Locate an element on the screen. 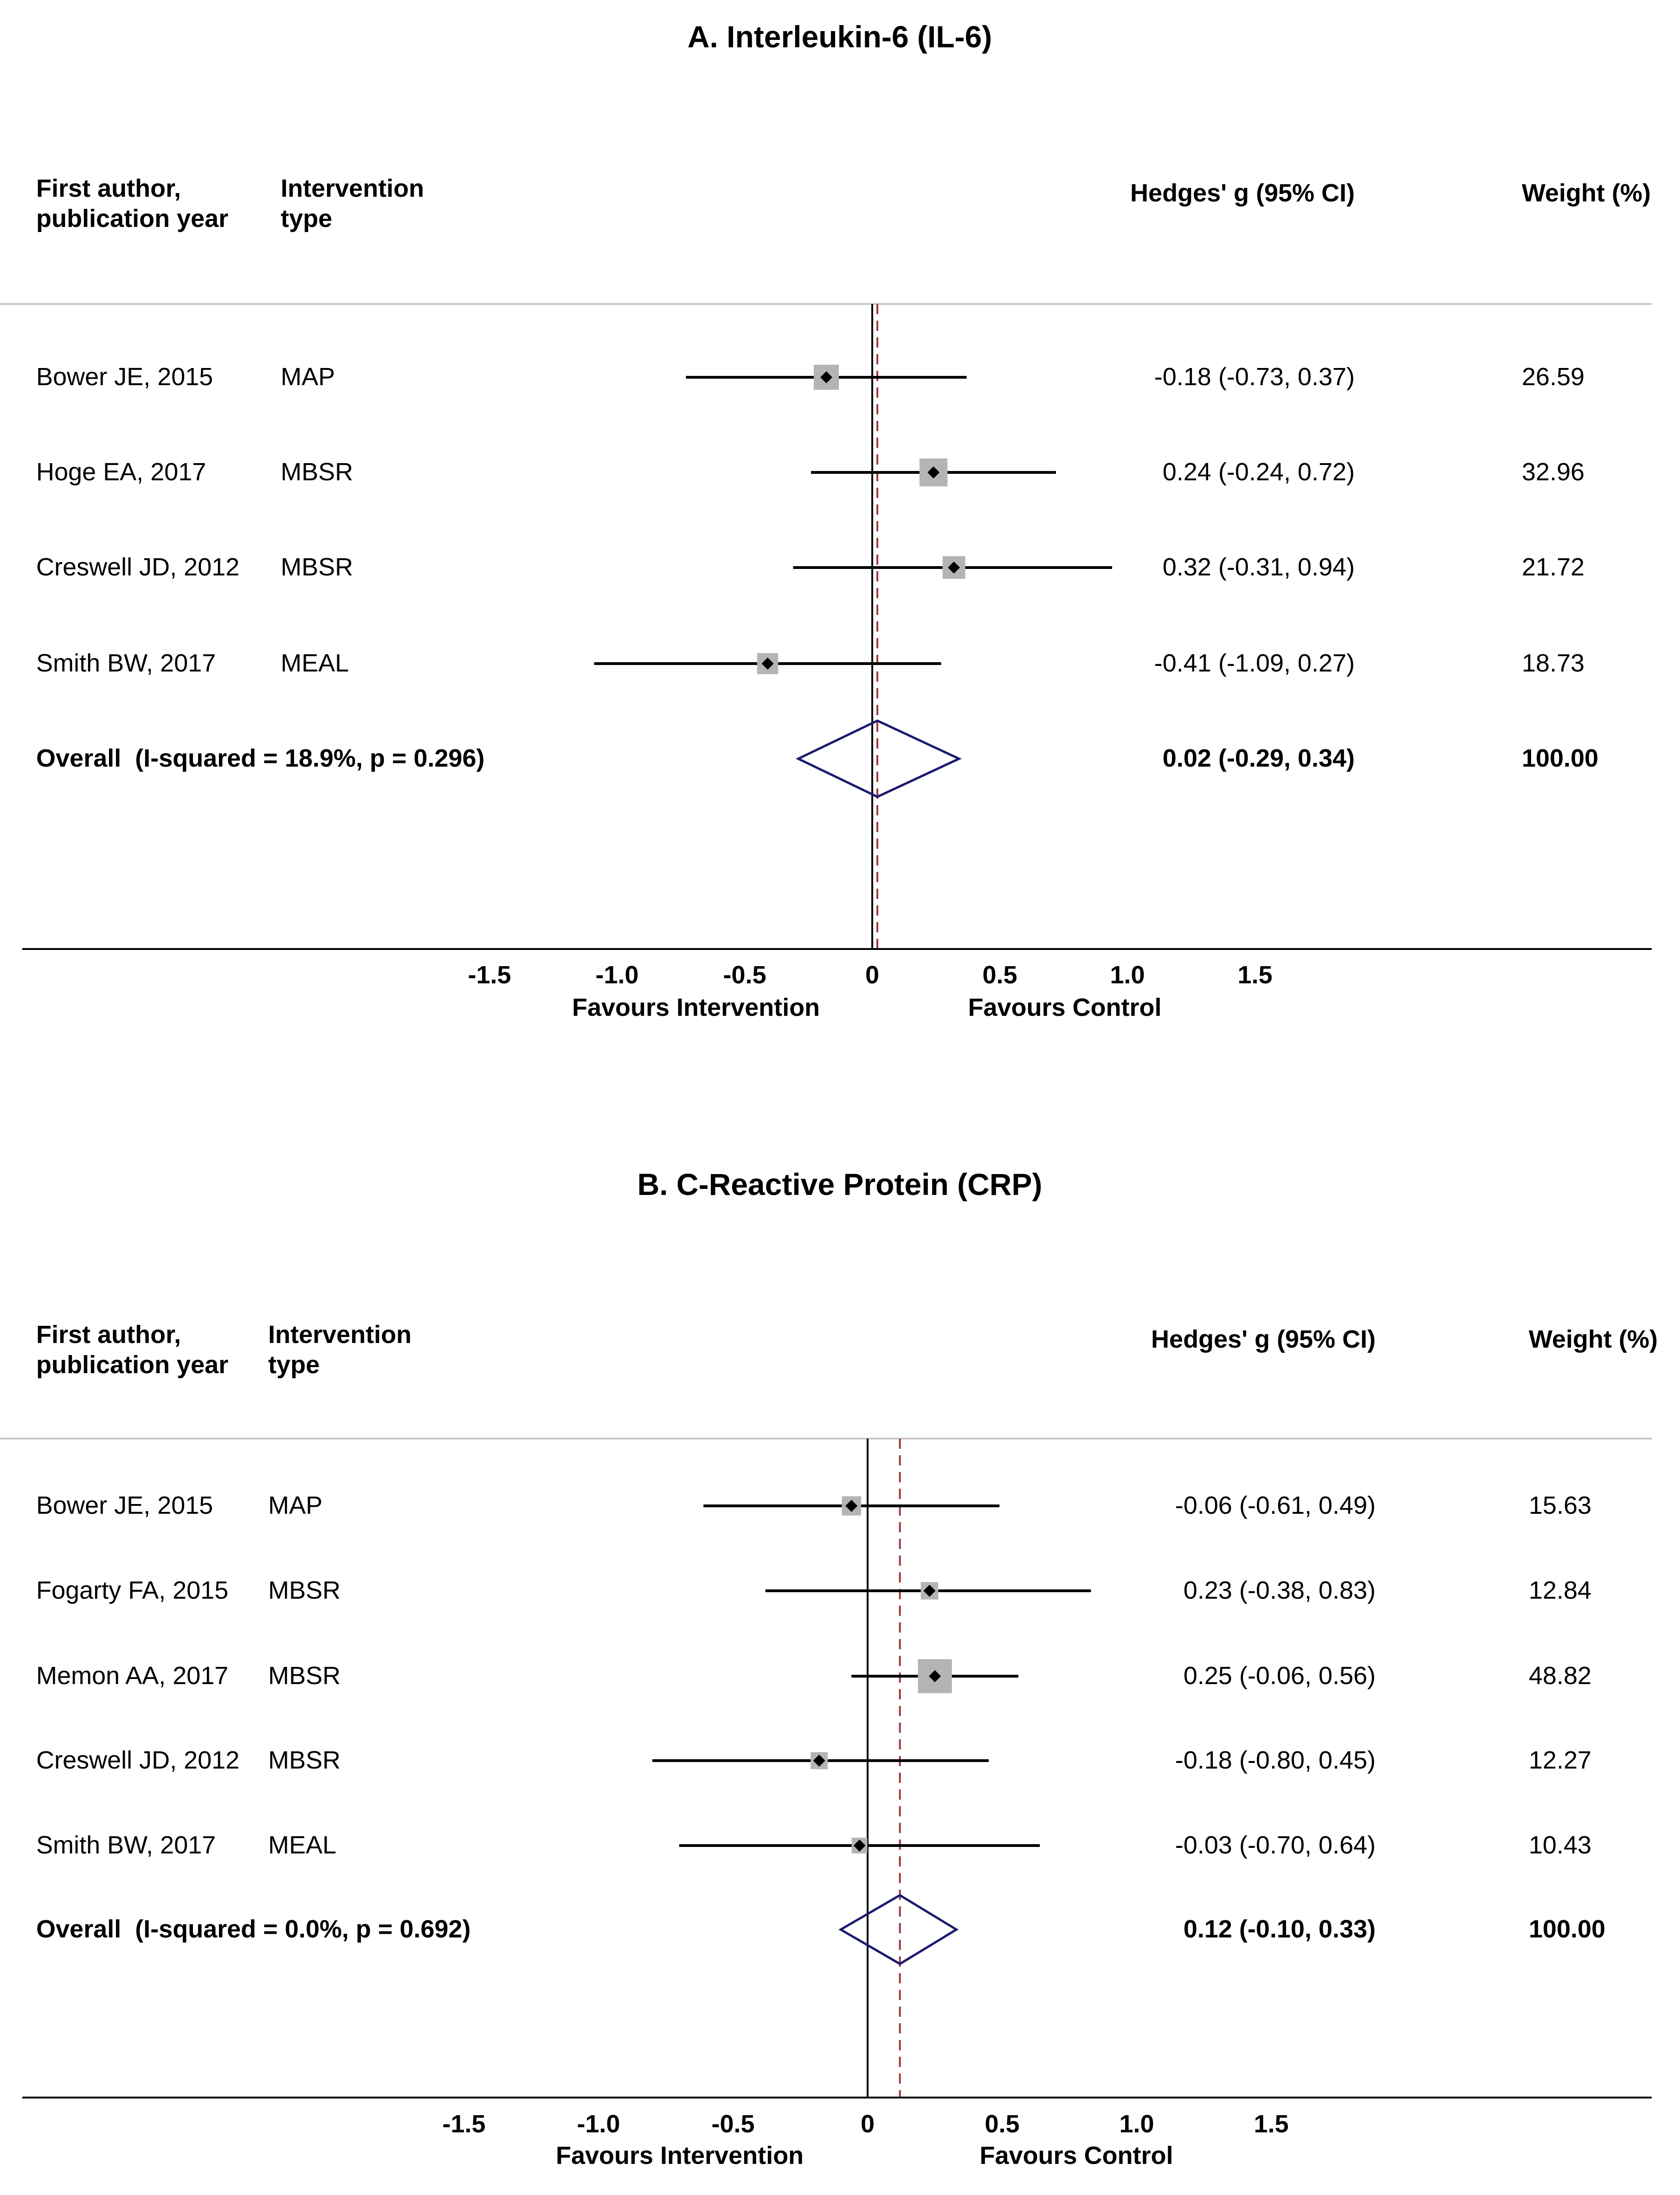 This screenshot has width=1680, height=2195. study-author: Memon AA, 2017 is located at coordinates (132, 1676).